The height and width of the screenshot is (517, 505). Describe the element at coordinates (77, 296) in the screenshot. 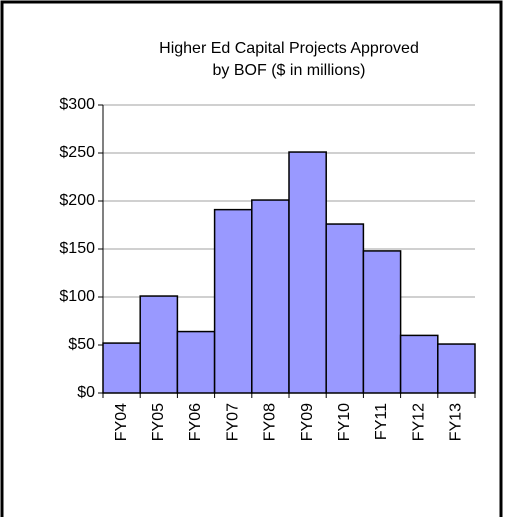

I see `y-tick-label: $100` at that location.